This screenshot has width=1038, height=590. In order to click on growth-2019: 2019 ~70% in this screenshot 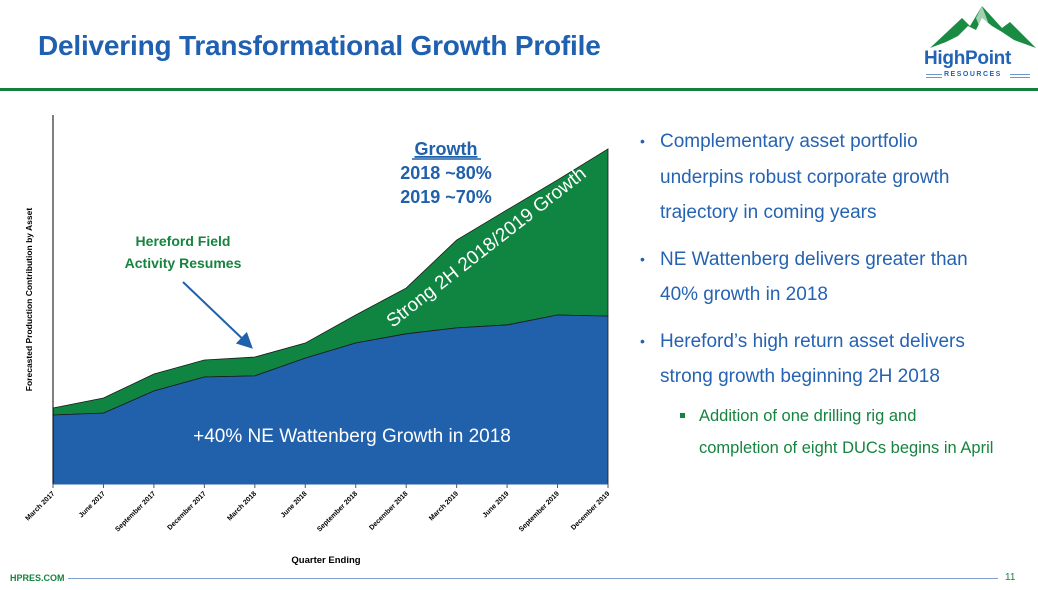, I will do `click(446, 197)`.